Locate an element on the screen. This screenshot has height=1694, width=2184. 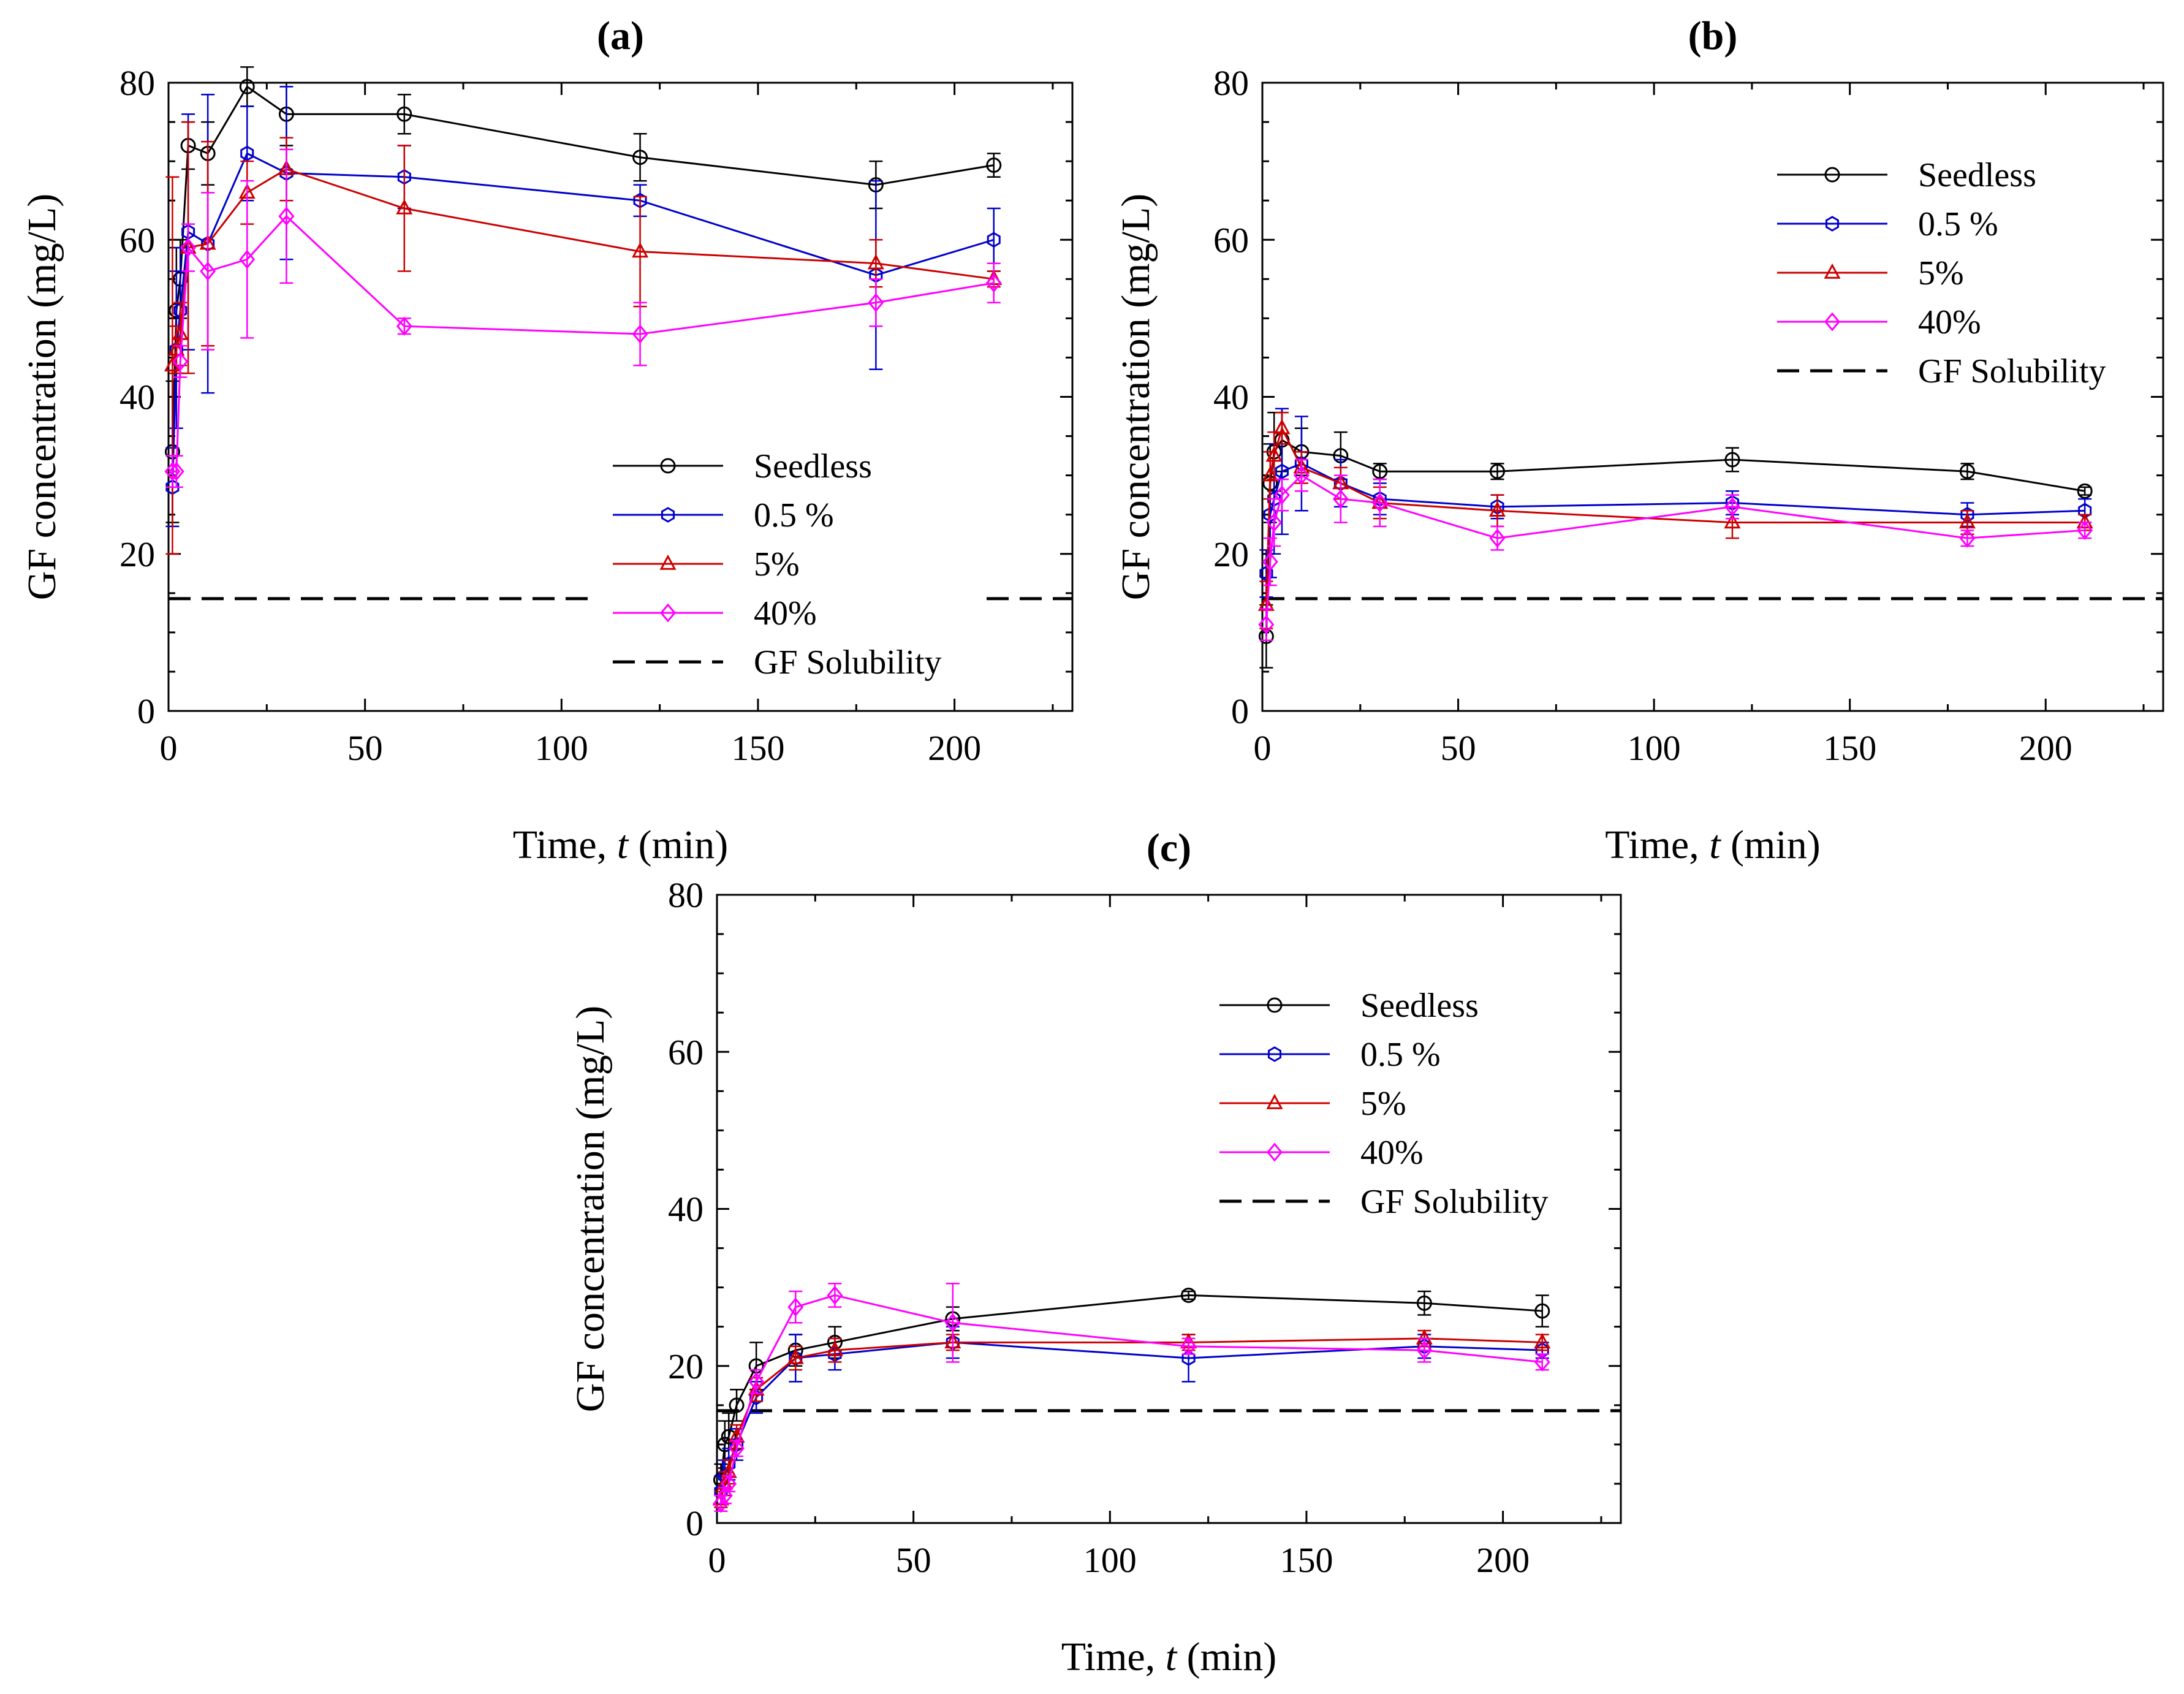
legend-label: Seedless is located at coordinates (813, 466).